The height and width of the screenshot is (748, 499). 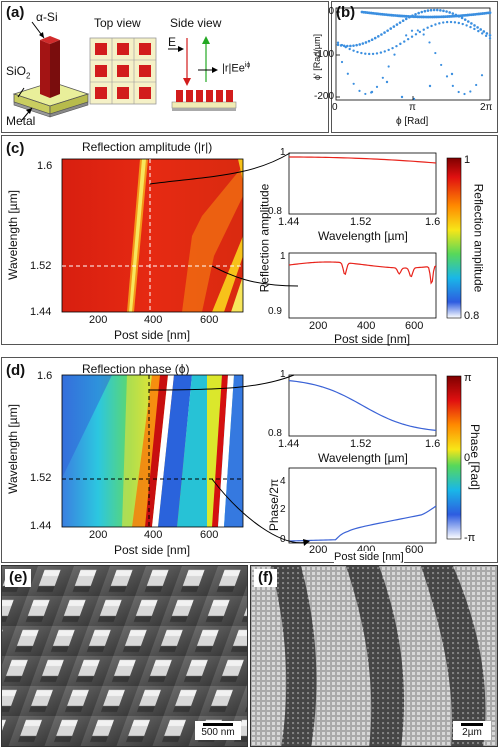 What do you see at coordinates (362, 405) in the screenshot?
I see `phase-vs-wavelength-line` at bounding box center [362, 405].